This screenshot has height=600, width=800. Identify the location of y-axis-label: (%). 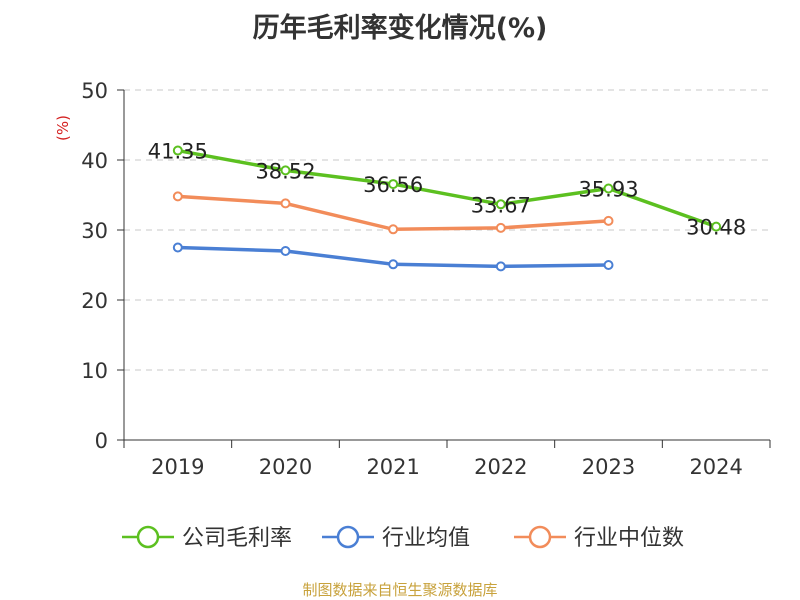
(63, 128).